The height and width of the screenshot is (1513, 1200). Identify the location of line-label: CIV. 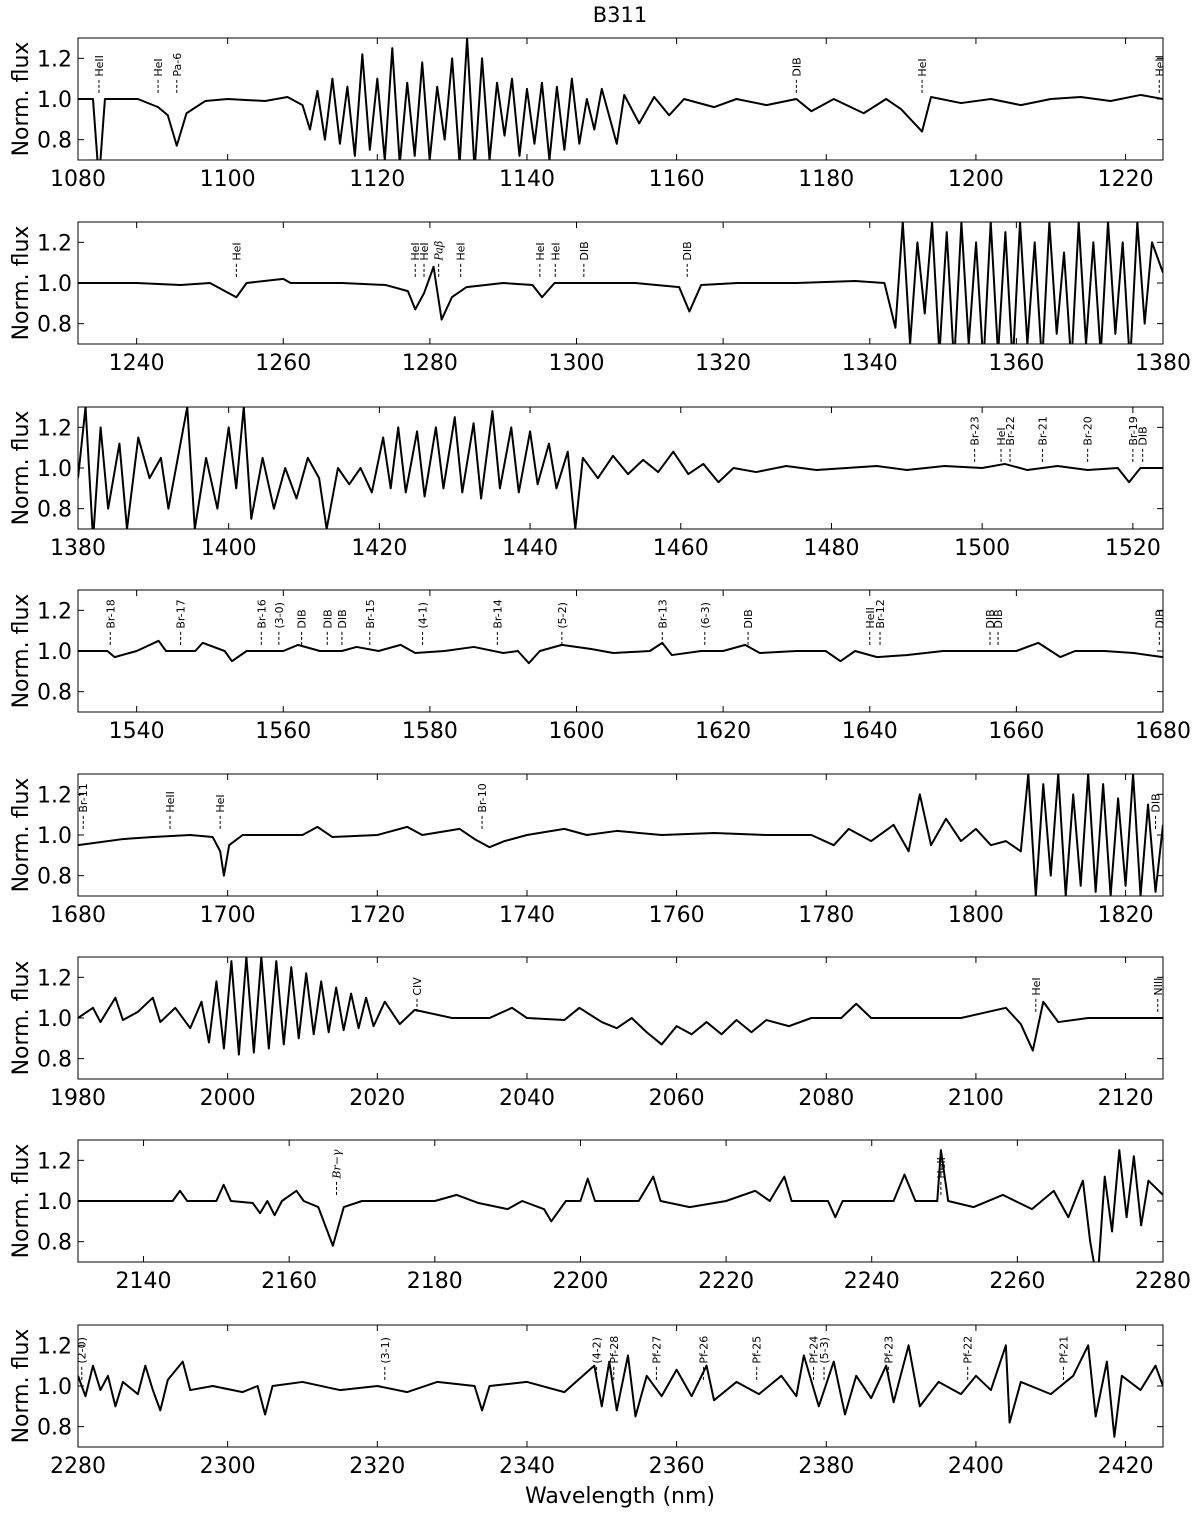
(417, 986).